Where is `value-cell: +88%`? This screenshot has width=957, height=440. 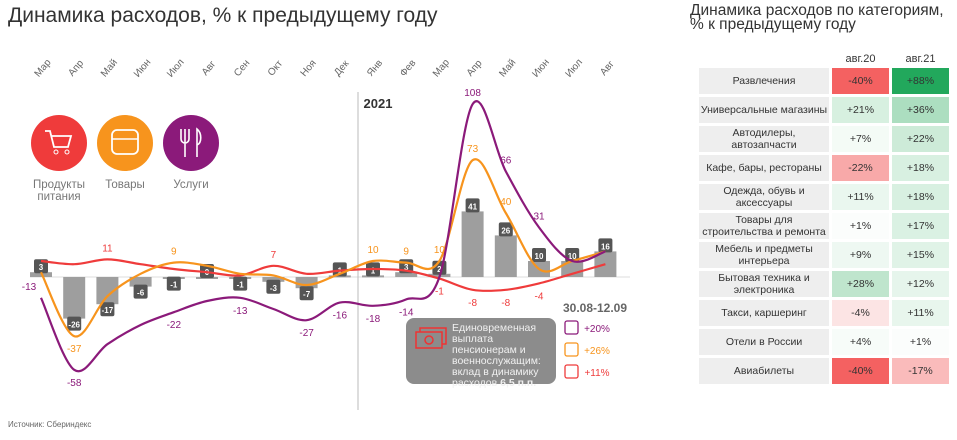
value-cell: +88% is located at coordinates (920, 81).